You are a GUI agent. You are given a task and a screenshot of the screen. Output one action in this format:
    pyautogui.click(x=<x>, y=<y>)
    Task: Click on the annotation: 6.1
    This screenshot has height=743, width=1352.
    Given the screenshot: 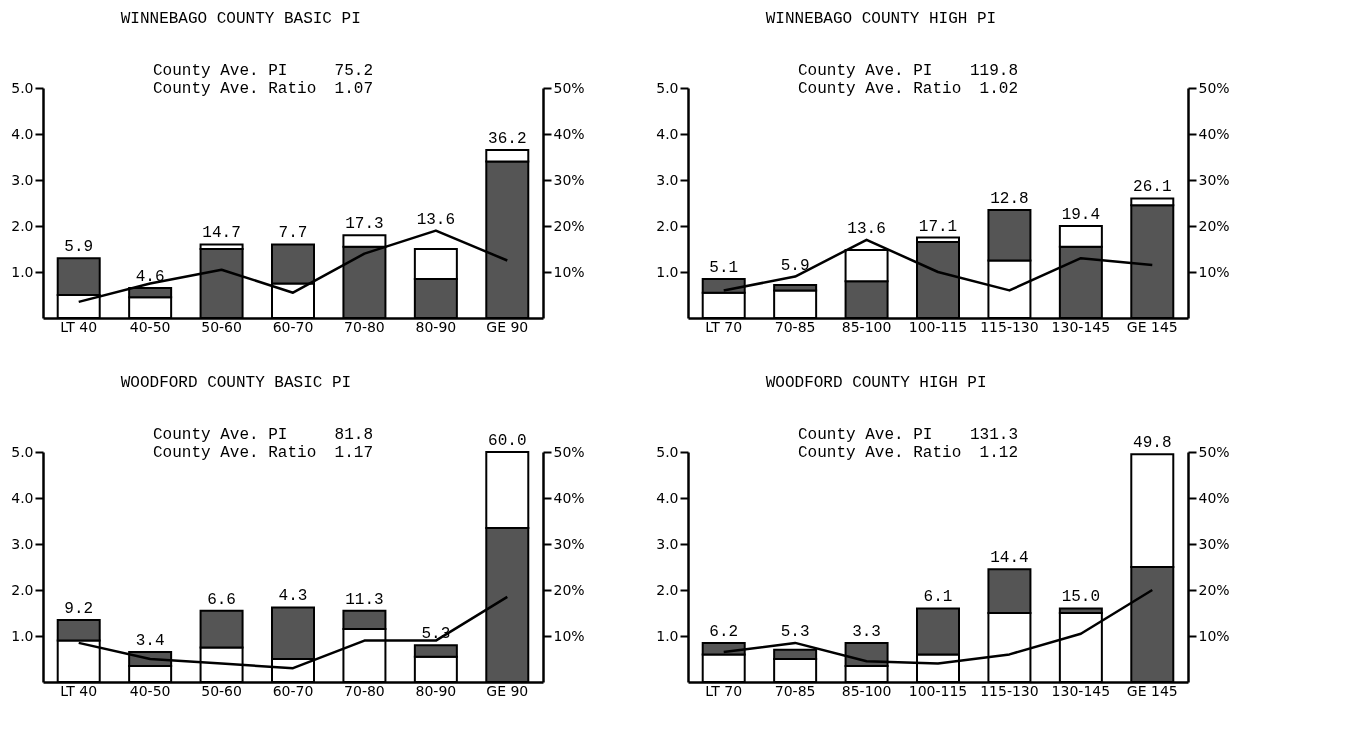 What is the action you would take?
    pyautogui.click(x=938, y=597)
    